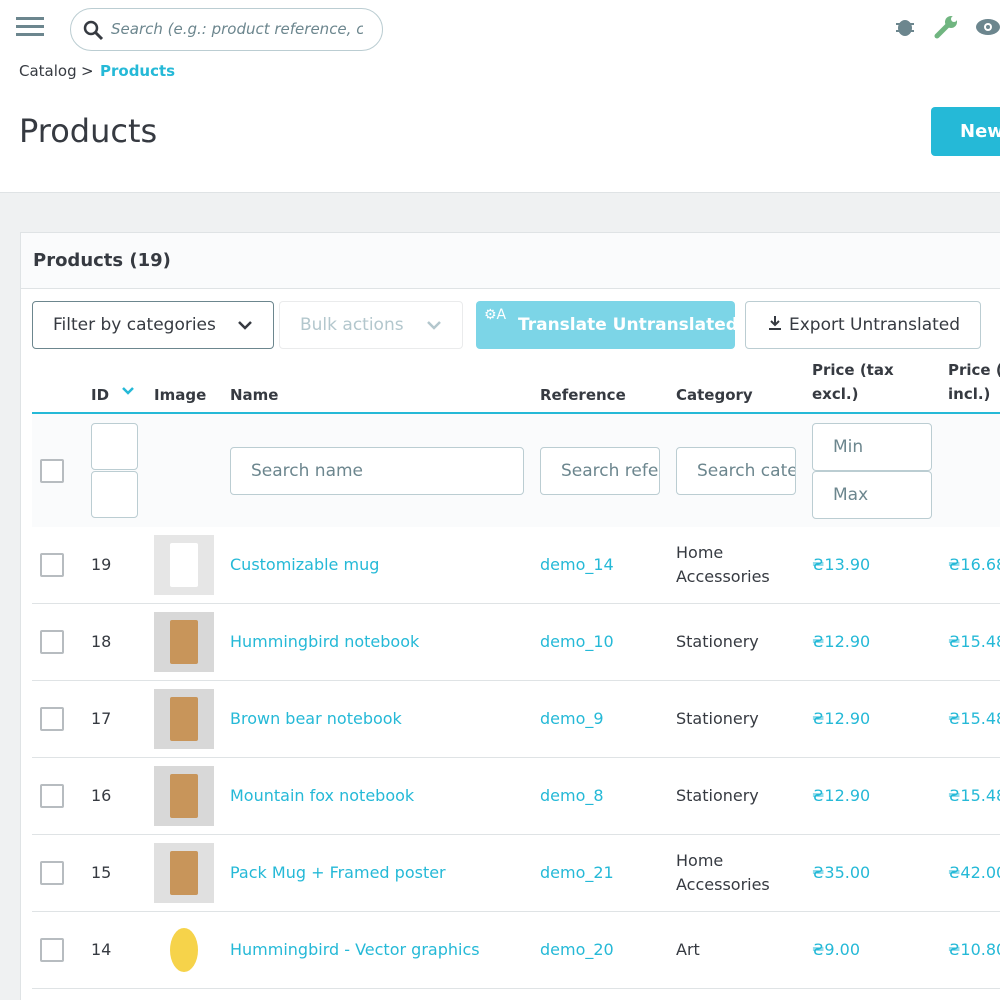  I want to click on name-filter: Search name, so click(377, 471).